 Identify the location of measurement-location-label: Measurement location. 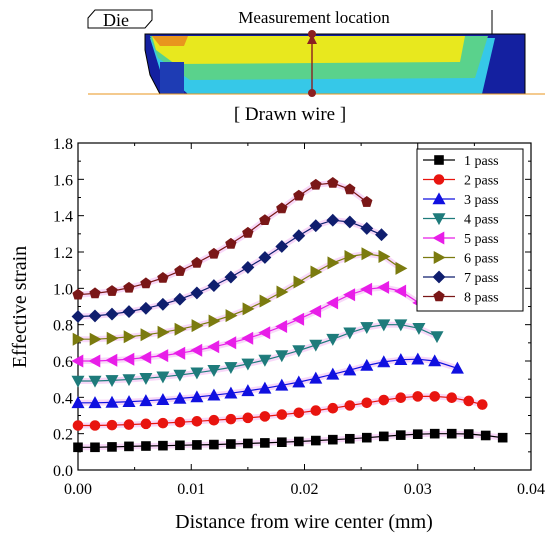
(314, 17).